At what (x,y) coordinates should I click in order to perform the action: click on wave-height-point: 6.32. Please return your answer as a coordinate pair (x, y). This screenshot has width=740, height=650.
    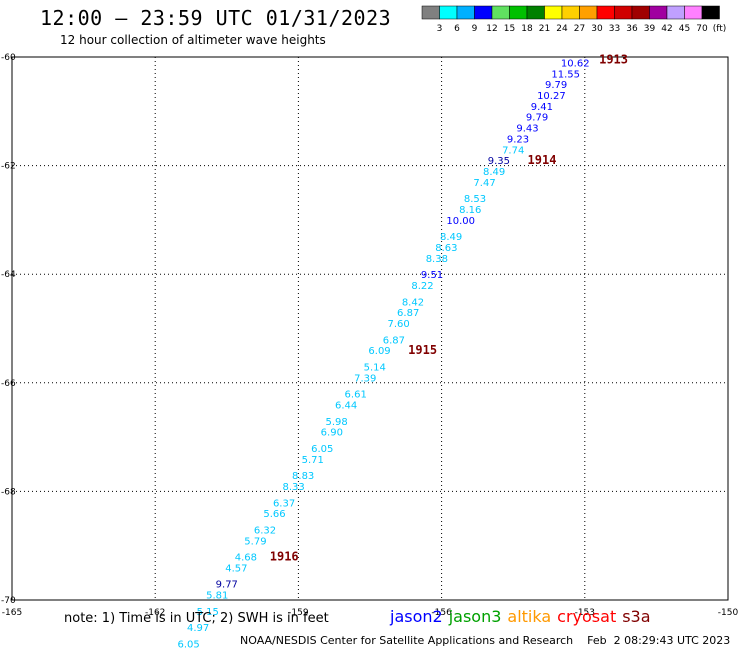
    Looking at the image, I should click on (265, 530).